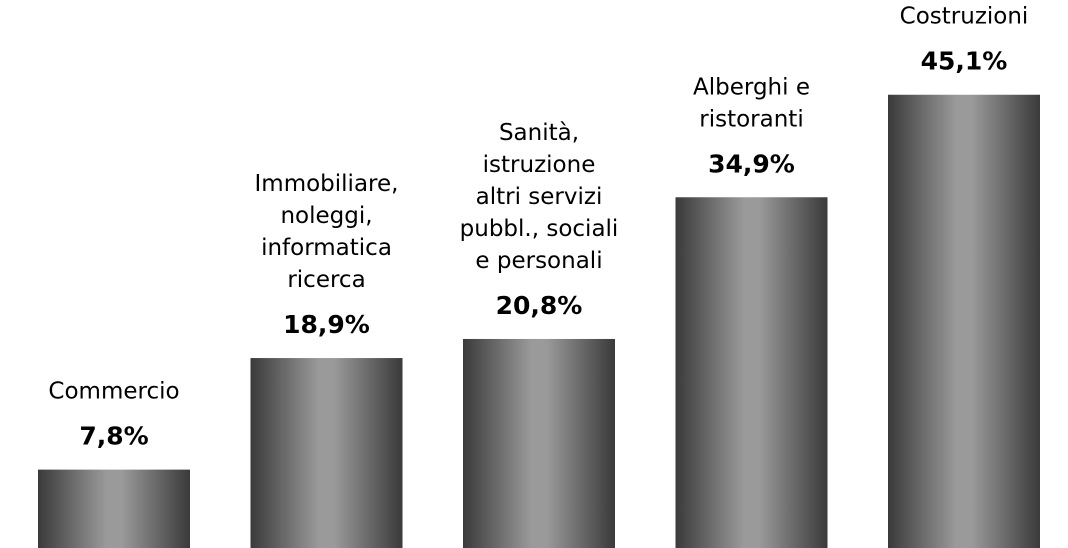 The height and width of the screenshot is (548, 1068). Describe the element at coordinates (327, 232) in the screenshot. I see `category-label: Immobiliare, noleggi, informatica ricerca` at that location.